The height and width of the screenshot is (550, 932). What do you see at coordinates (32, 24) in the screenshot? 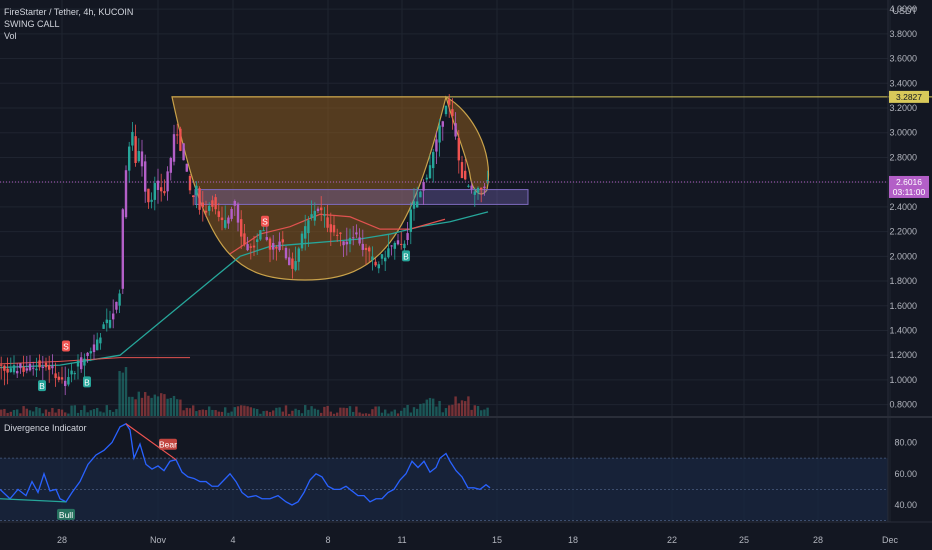
I see `indicator-legend-swing-call: SWING CALL` at bounding box center [32, 24].